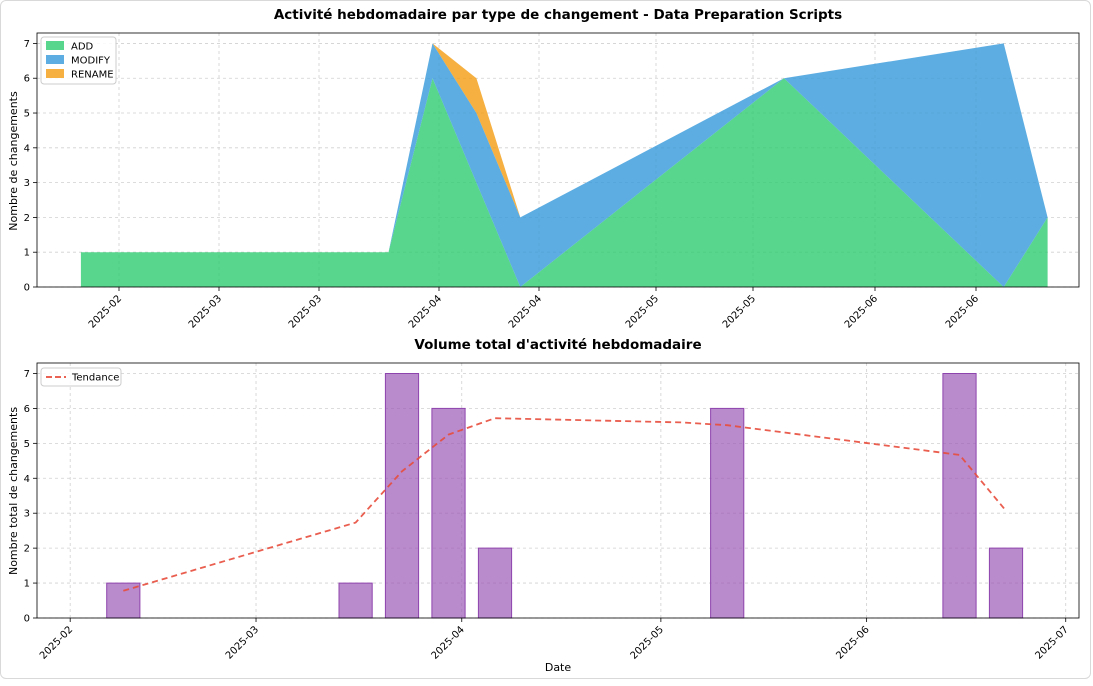 This screenshot has width=1093, height=686. I want to click on area-chart-legend: ADD MODIFY RENAME, so click(78, 60).